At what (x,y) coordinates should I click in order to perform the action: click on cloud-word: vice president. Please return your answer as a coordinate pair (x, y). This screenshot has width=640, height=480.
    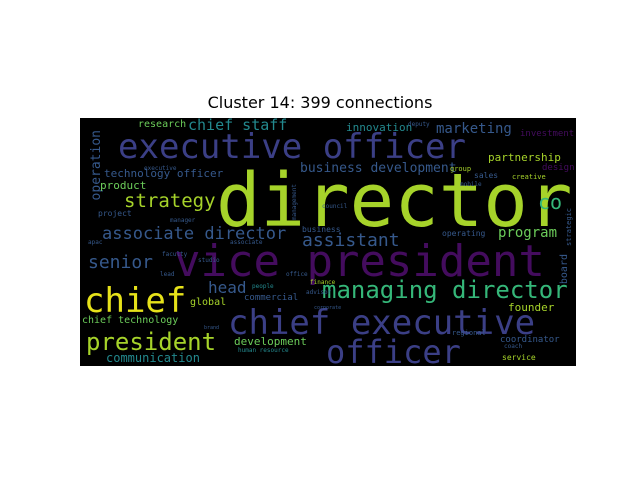
    Looking at the image, I should click on (359, 261).